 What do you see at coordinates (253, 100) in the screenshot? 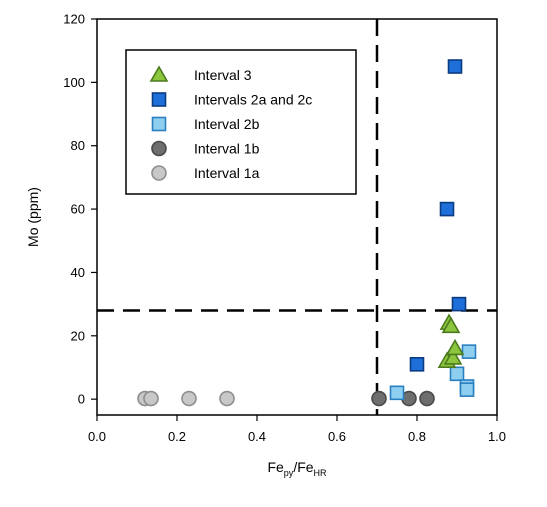
I see `legend-label: Intervals 2a and 2c` at bounding box center [253, 100].